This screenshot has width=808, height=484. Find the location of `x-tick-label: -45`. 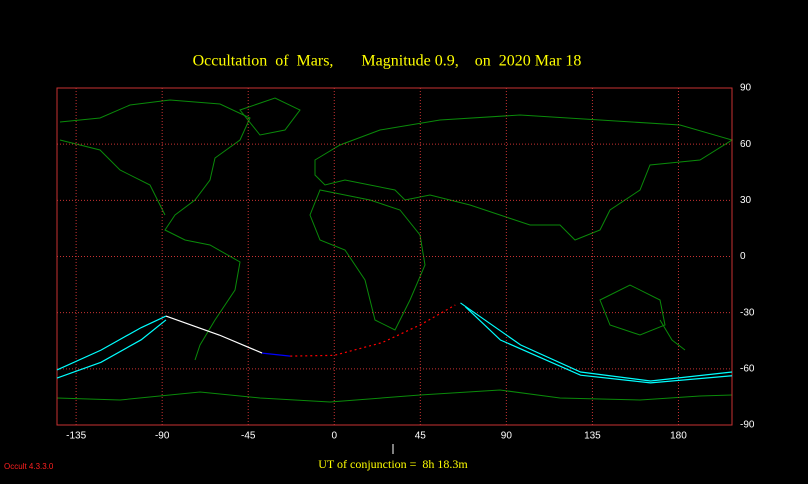

x-tick-label: -45 is located at coordinates (248, 436).